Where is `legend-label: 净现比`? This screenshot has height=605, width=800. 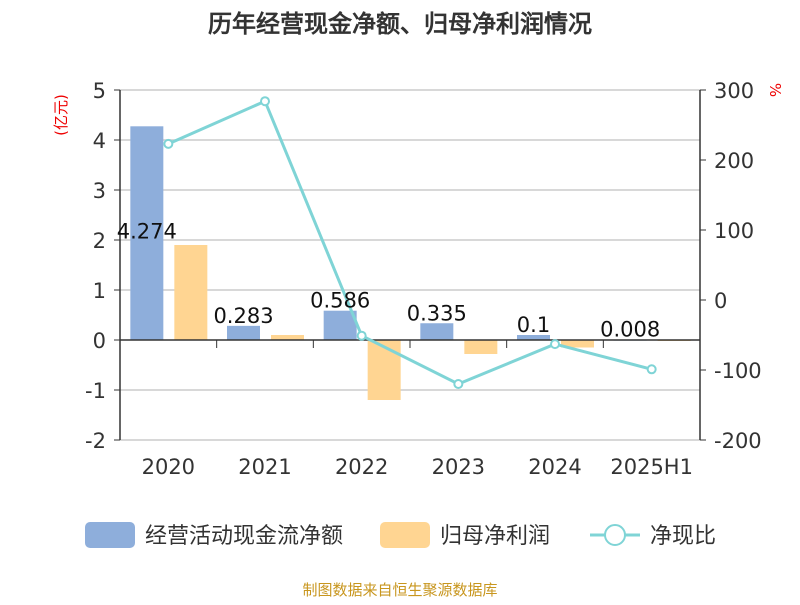 legend-label: 净现比 is located at coordinates (683, 536).